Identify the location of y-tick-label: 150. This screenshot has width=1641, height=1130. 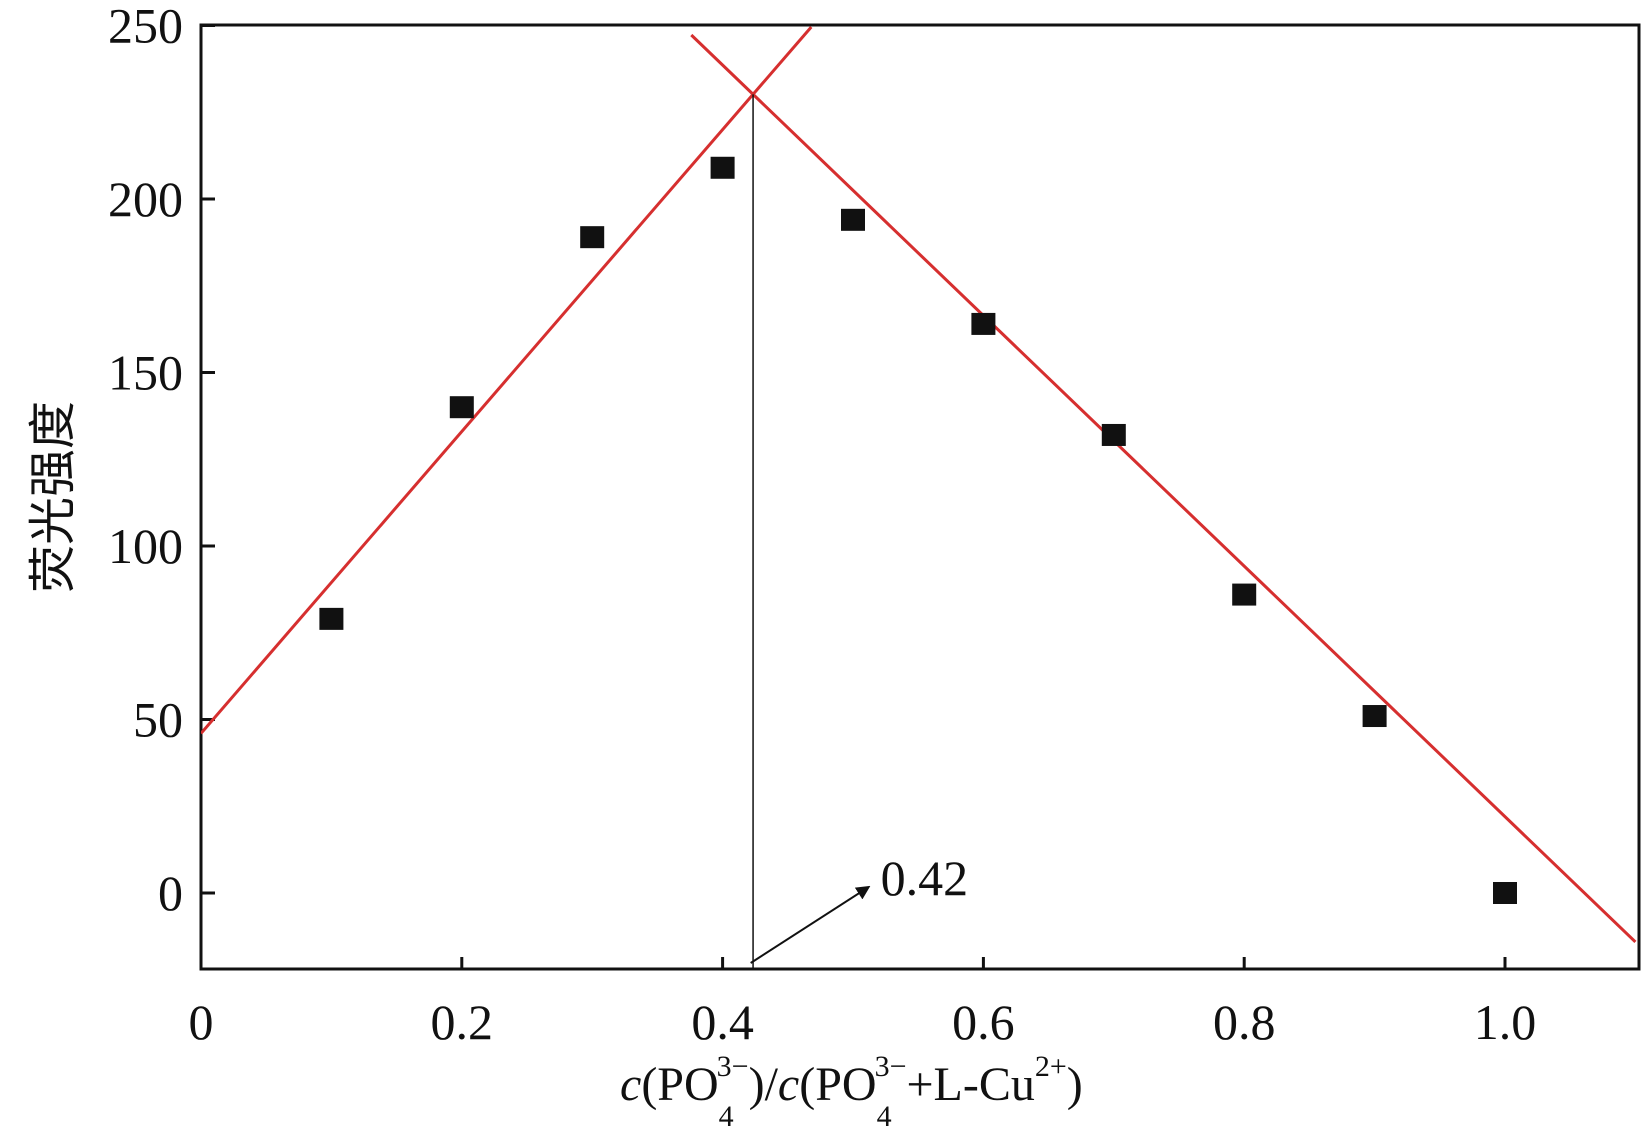
(145, 373).